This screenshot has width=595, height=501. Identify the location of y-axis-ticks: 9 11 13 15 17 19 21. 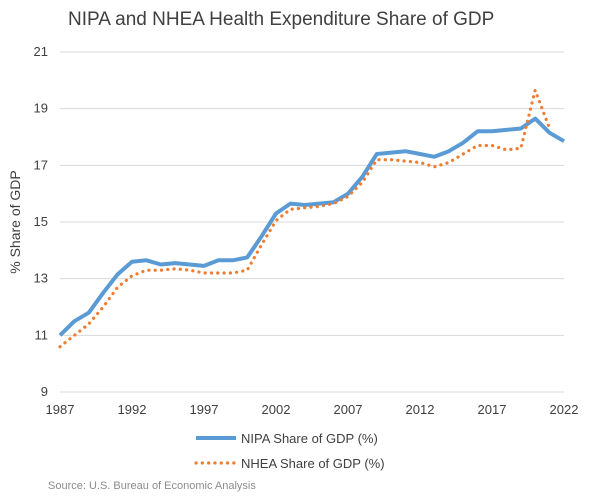
(41, 221).